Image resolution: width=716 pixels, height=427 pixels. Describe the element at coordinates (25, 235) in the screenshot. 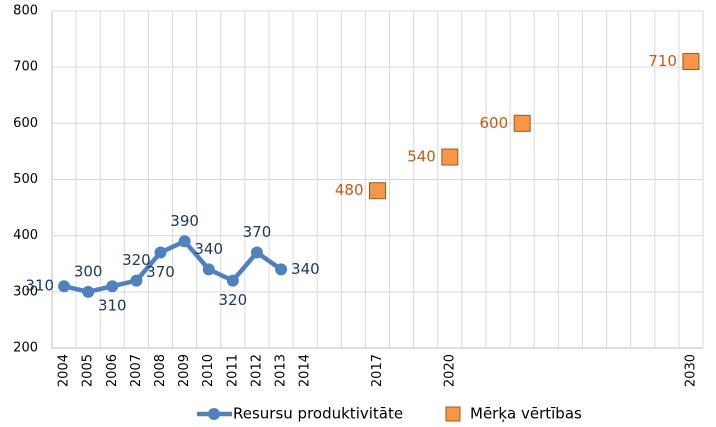

I see `y-tick-label: 400` at that location.